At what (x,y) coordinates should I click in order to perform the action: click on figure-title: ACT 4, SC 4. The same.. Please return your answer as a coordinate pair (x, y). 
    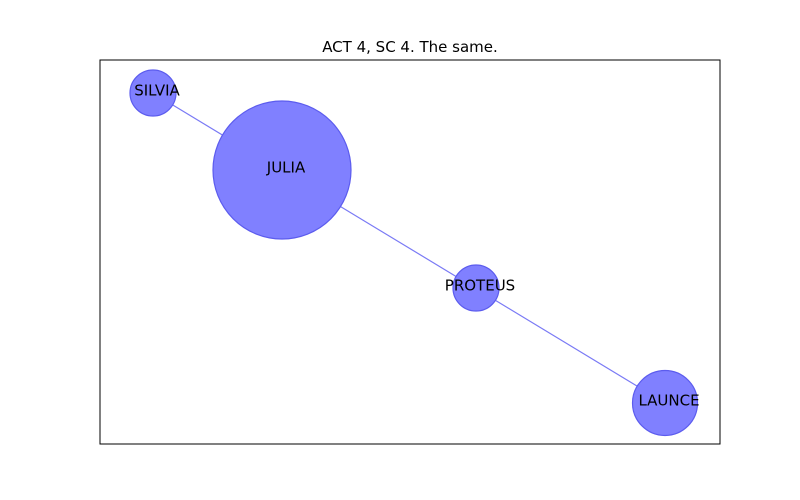
    Looking at the image, I should click on (410, 47).